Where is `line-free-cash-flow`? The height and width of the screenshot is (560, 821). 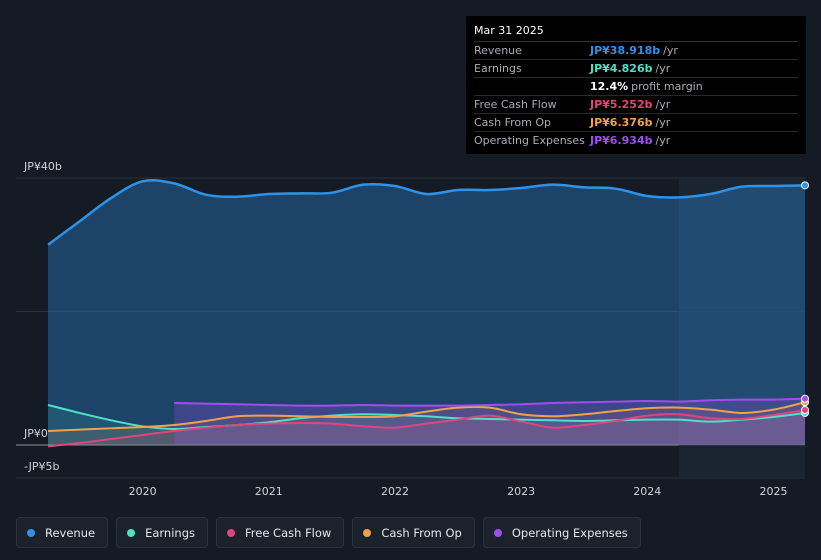
line-free-cash-flow is located at coordinates (426, 428).